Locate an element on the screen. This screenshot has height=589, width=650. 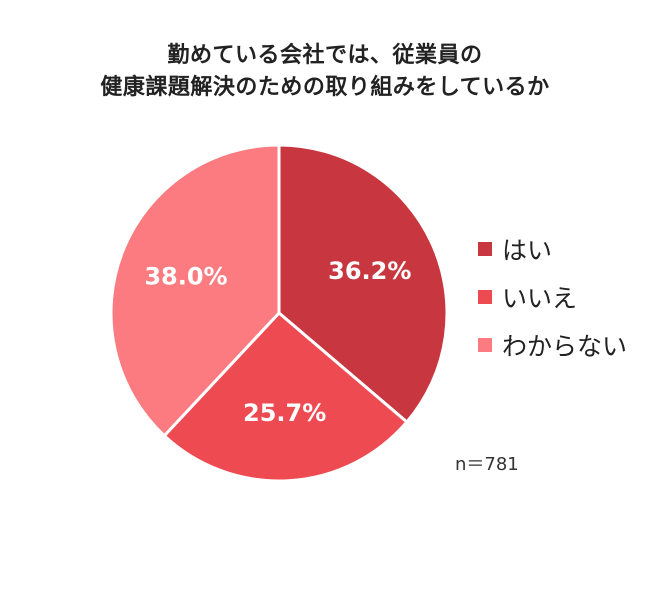
legend-swatch-no is located at coordinates (485, 297).